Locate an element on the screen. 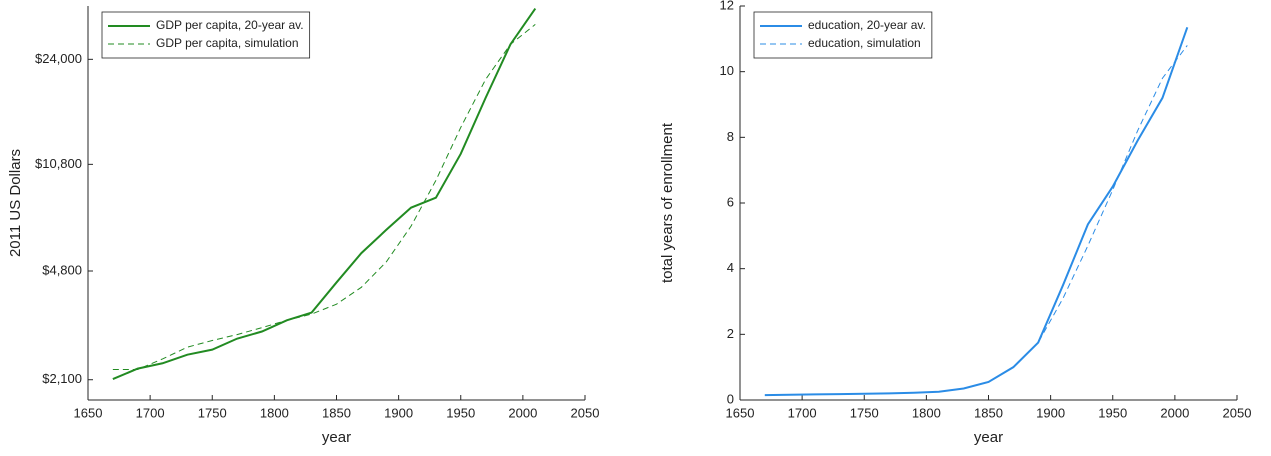  y-tick-label: 0 is located at coordinates (730, 398).